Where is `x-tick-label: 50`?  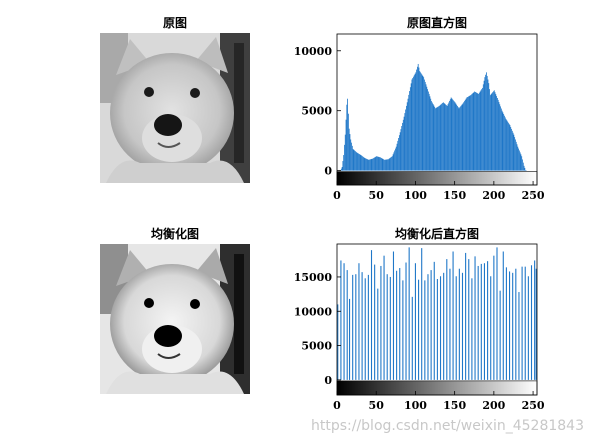
x-tick-label: 50 is located at coordinates (377, 405).